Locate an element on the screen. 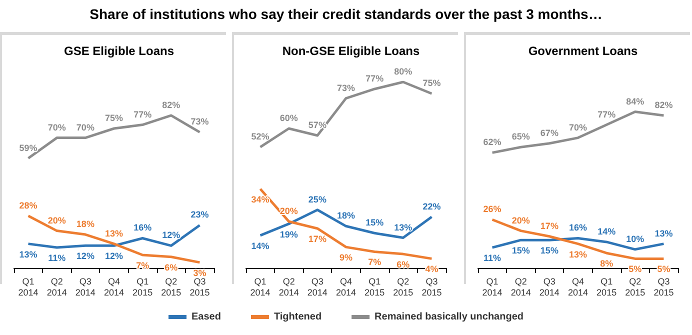 Image resolution: width=692 pixels, height=335 pixels. data-label: 6% is located at coordinates (403, 265).